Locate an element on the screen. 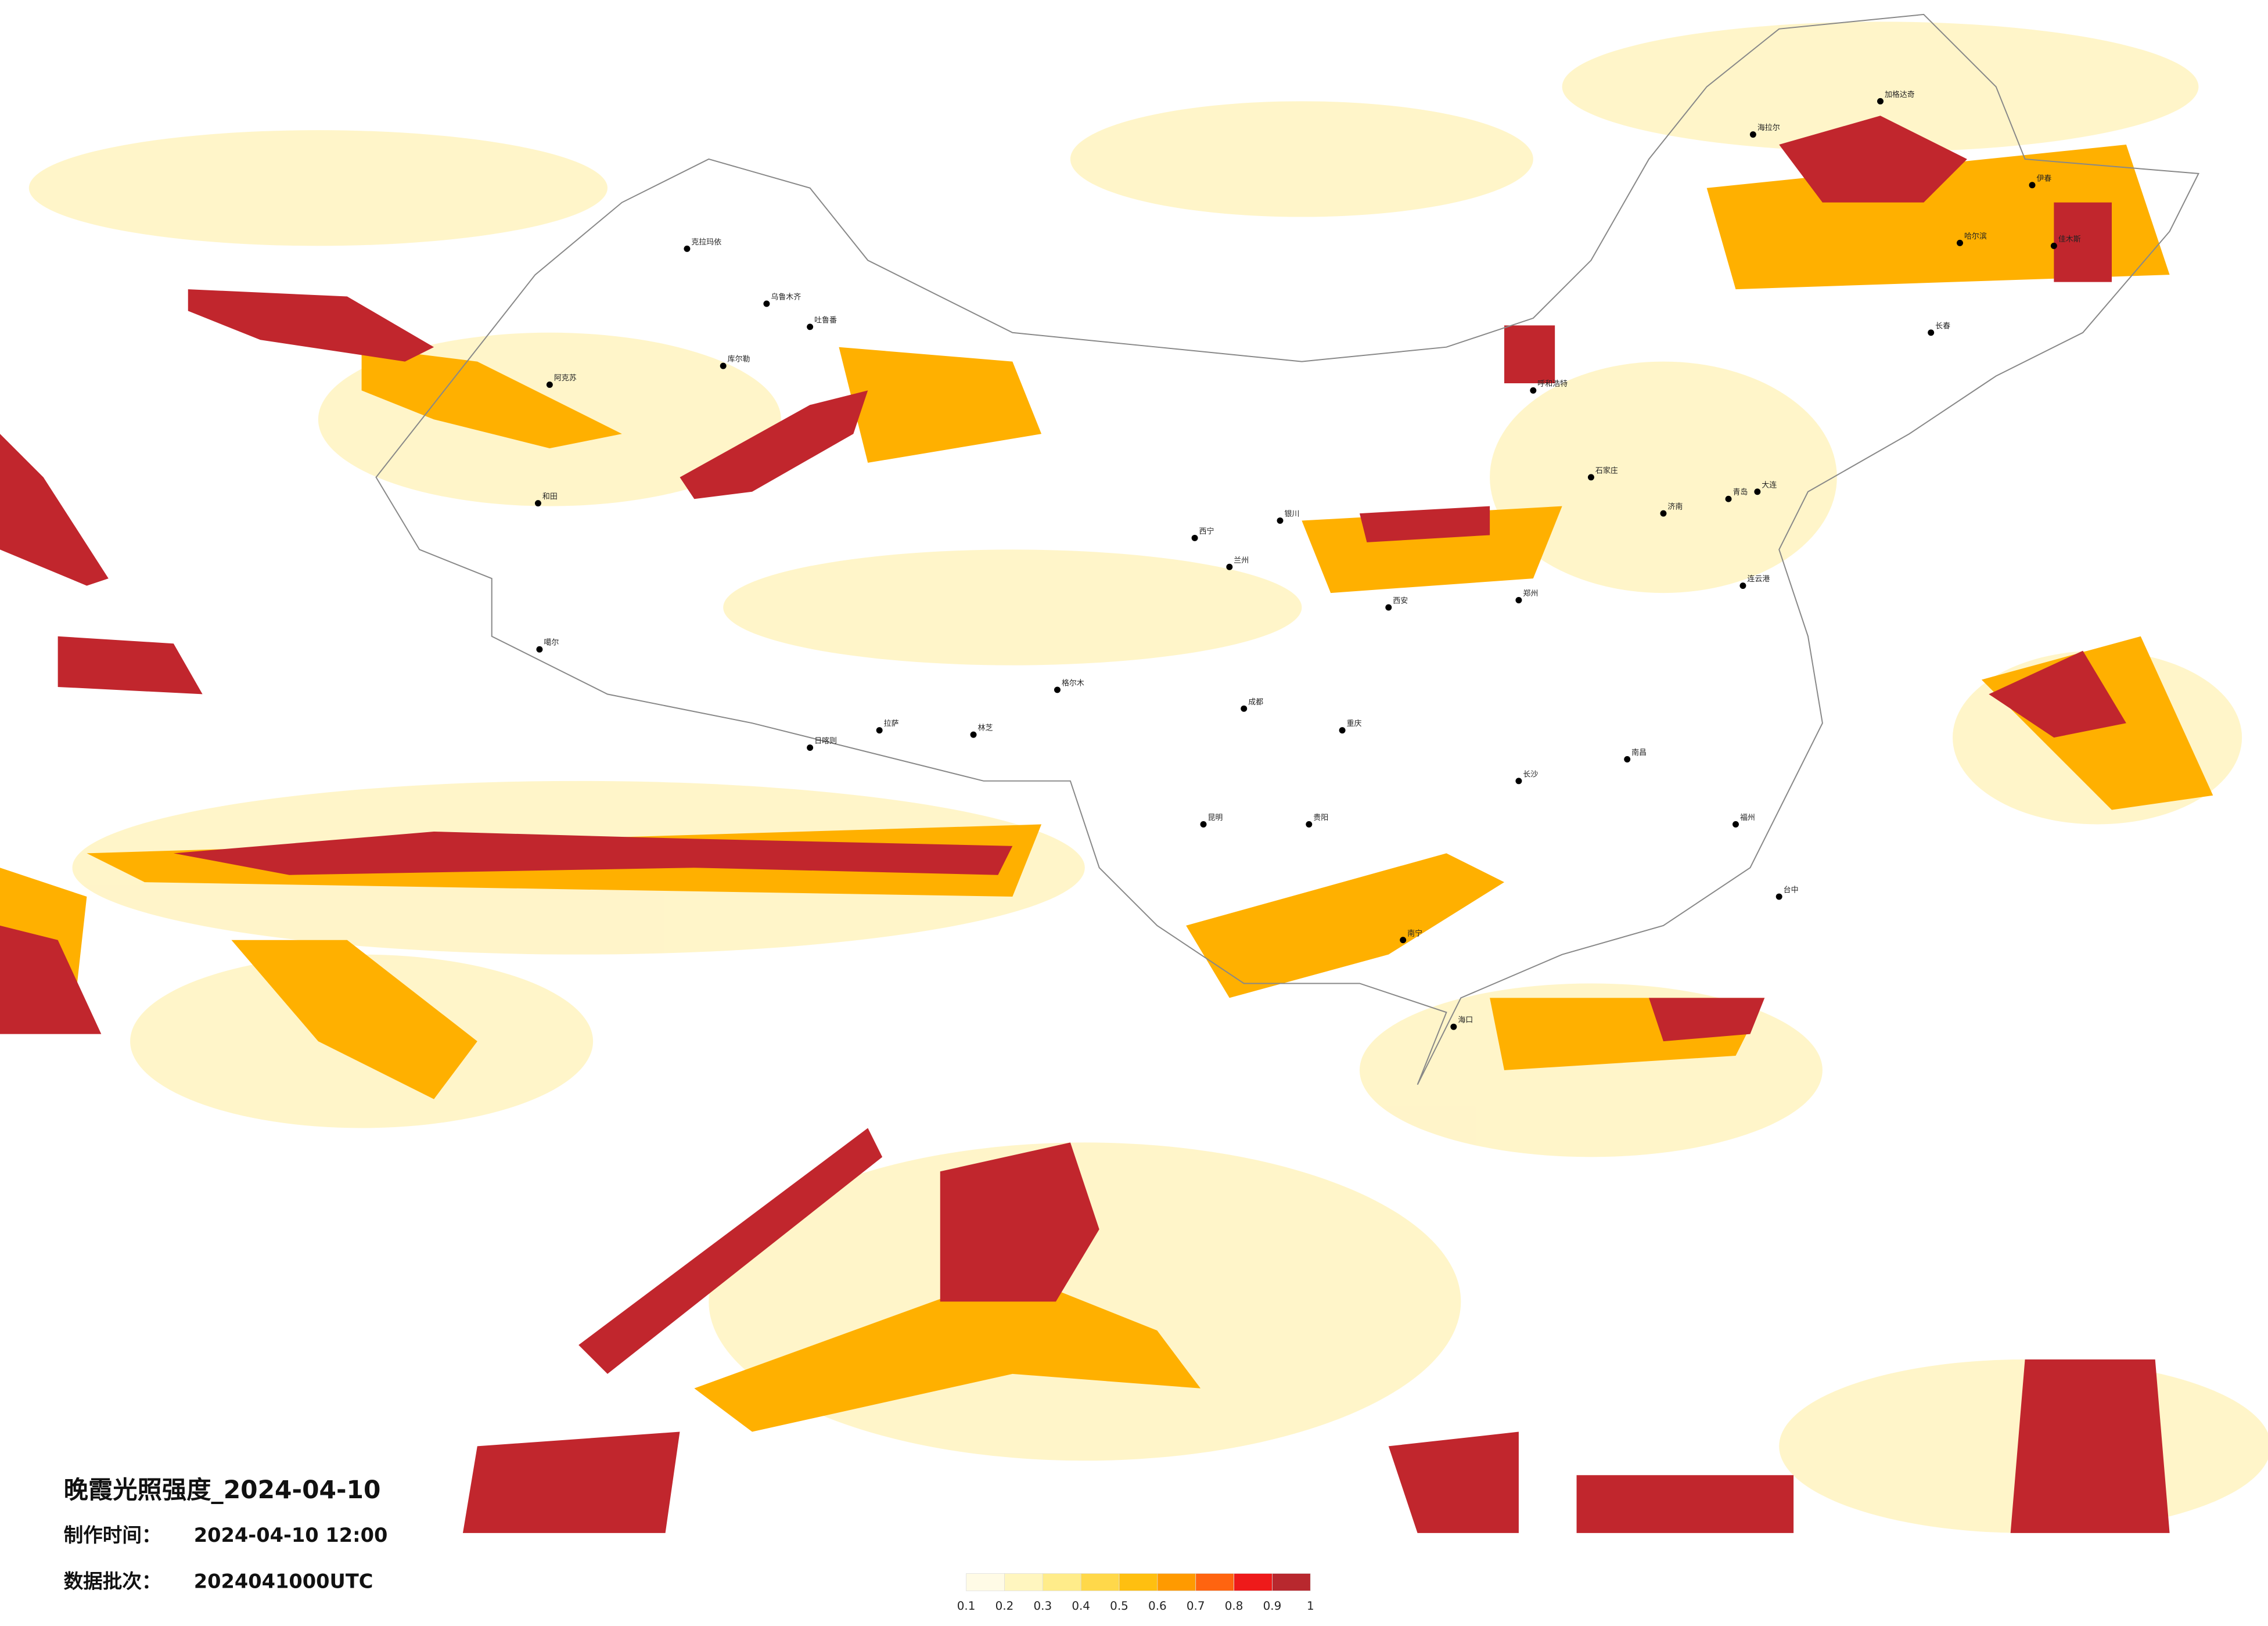 Image resolution: width=2268 pixels, height=1626 pixels. city-label: 台中 is located at coordinates (1791, 890).